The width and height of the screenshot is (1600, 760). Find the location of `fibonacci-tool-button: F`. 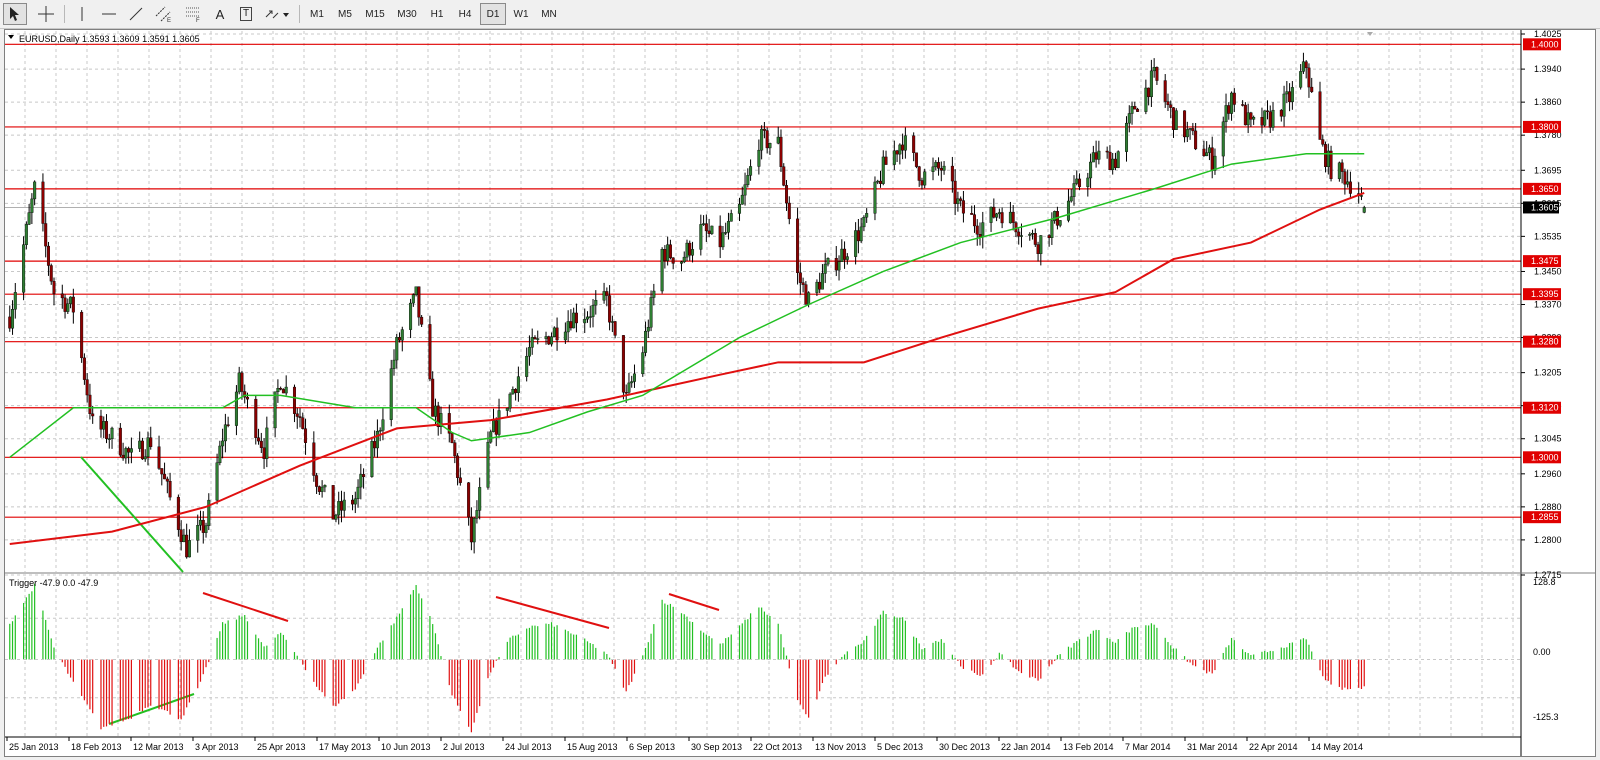

fibonacci-tool-button: F is located at coordinates (193, 14).